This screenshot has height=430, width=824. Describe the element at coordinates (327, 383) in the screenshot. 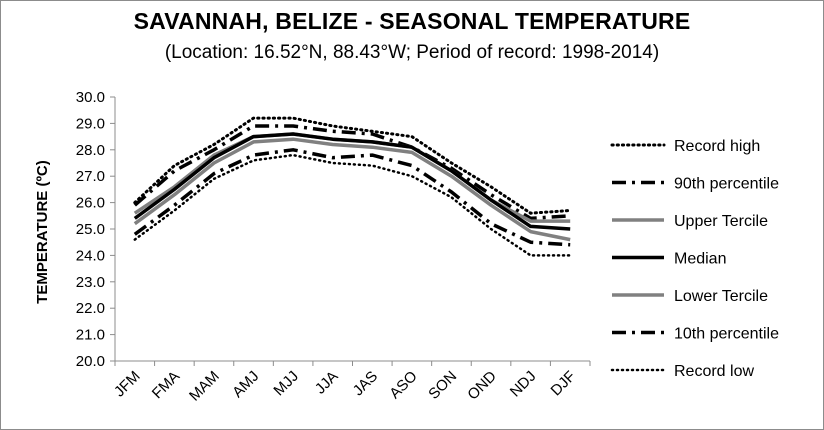

I see `x-tick-label: JJA` at that location.